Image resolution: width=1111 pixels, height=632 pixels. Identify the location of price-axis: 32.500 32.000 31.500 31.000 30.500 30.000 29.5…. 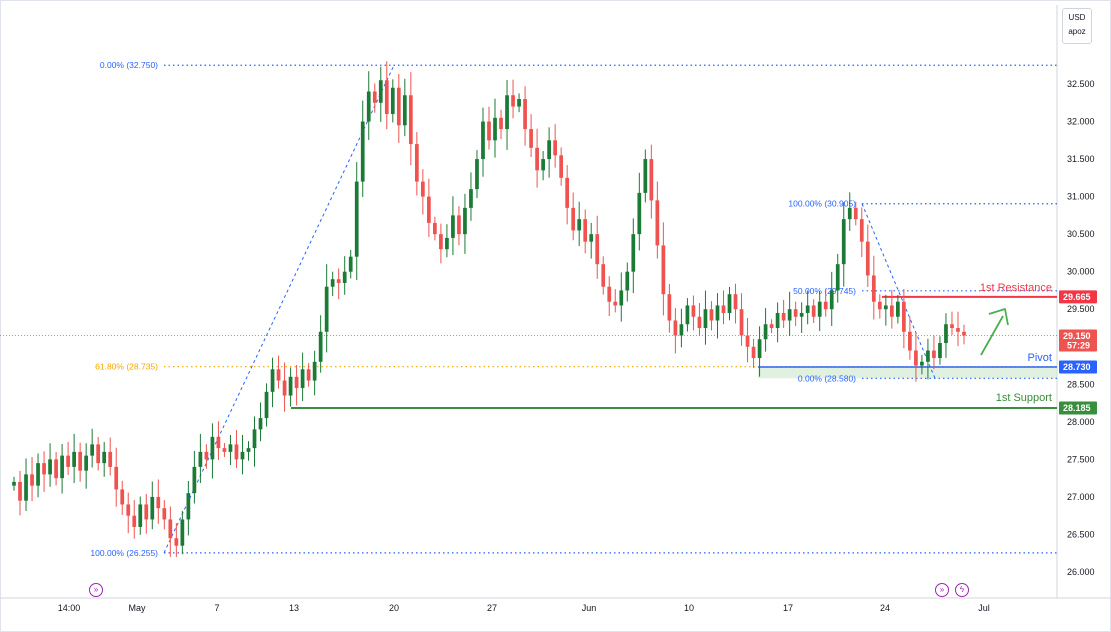
(1081, 328).